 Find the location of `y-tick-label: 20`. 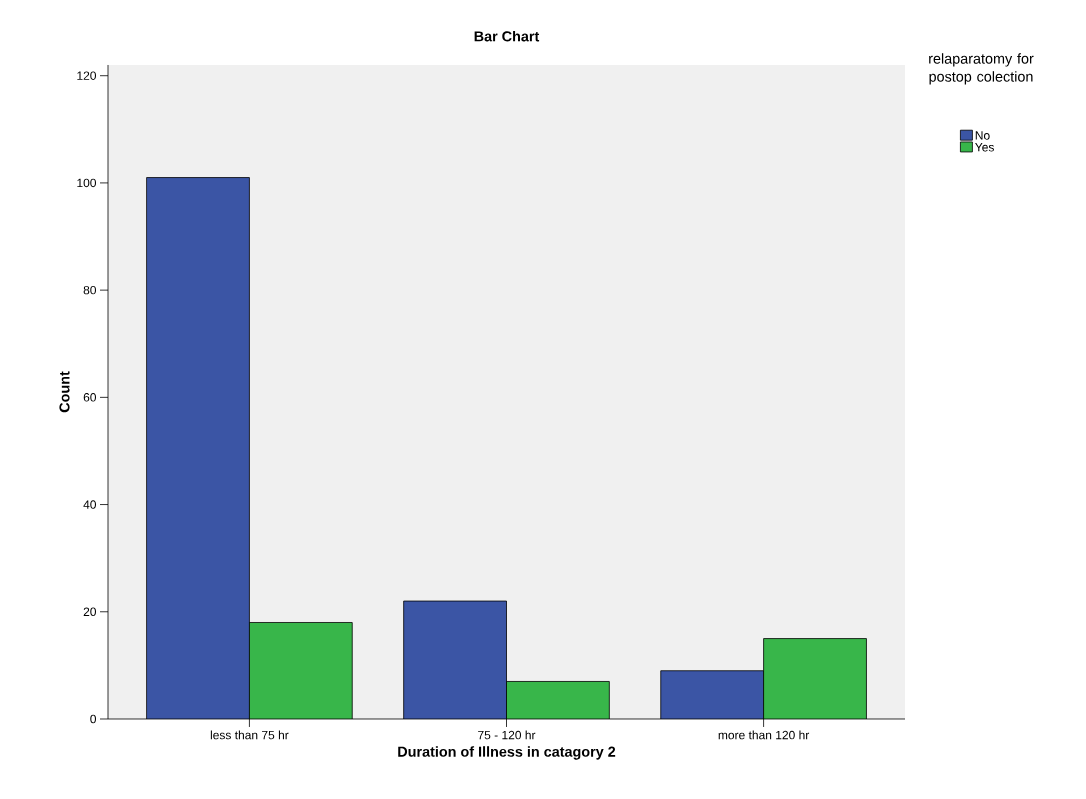

y-tick-label: 20 is located at coordinates (90, 612).